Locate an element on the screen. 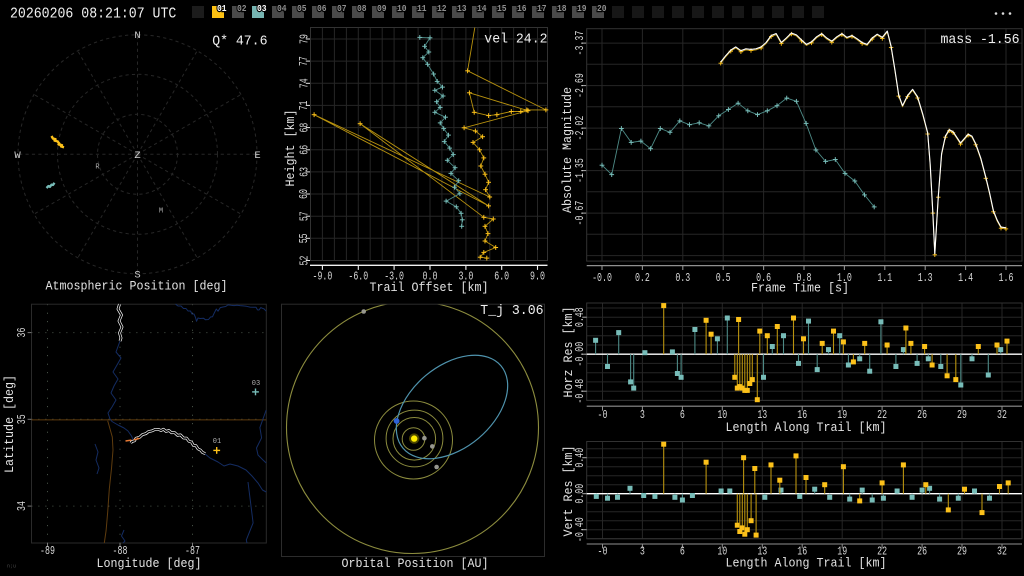  svg-text: 32 is located at coordinates (1002, 415).